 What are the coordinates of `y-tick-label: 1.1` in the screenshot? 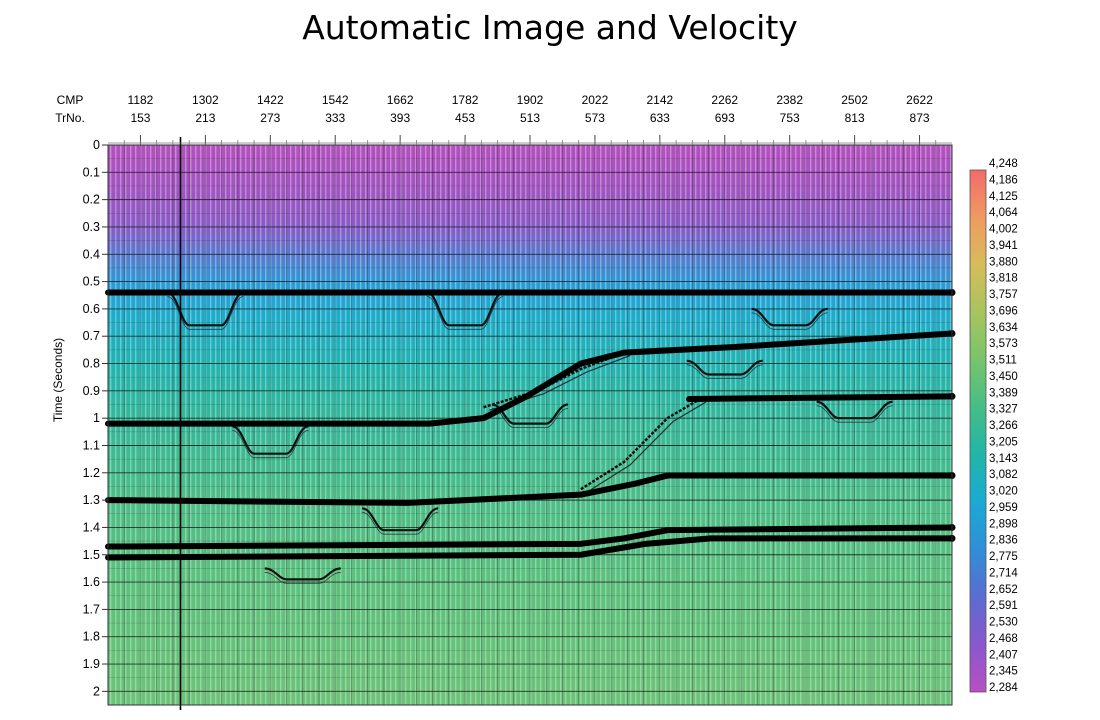 It's located at (91, 445).